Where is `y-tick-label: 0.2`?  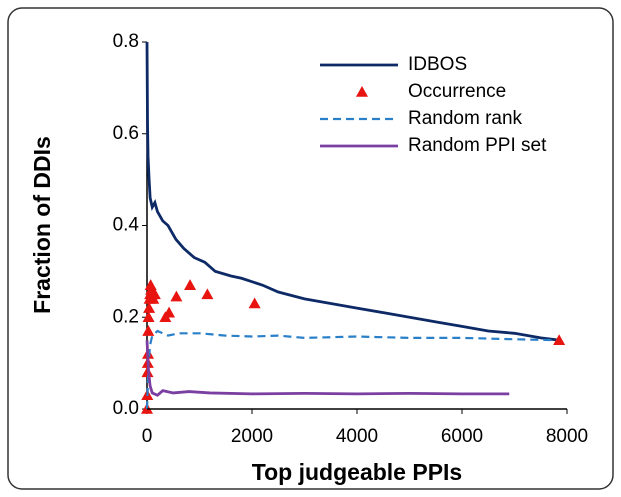
y-tick-label: 0.2 is located at coordinates (126, 316).